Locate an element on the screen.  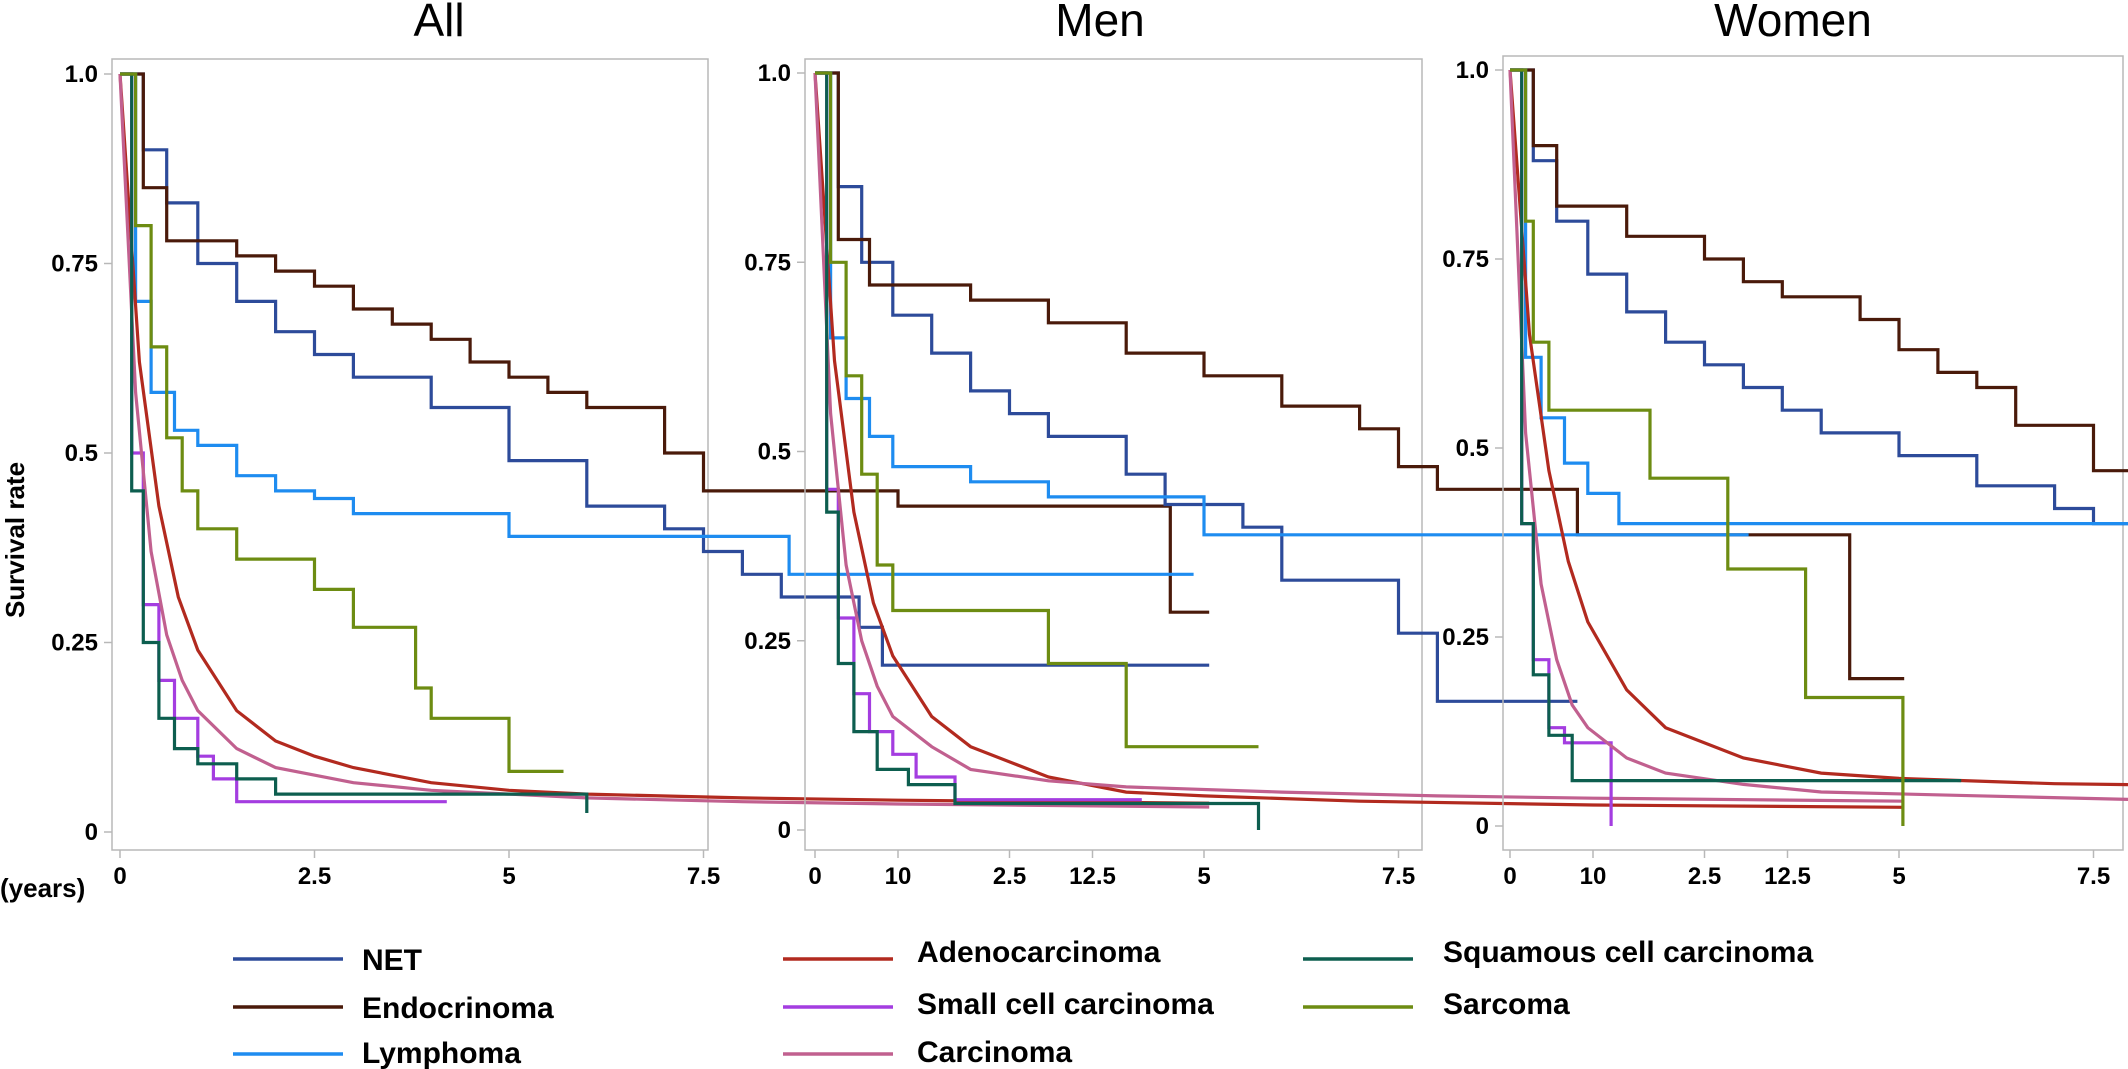
survival-curve-net is located at coordinates (1819, 297).